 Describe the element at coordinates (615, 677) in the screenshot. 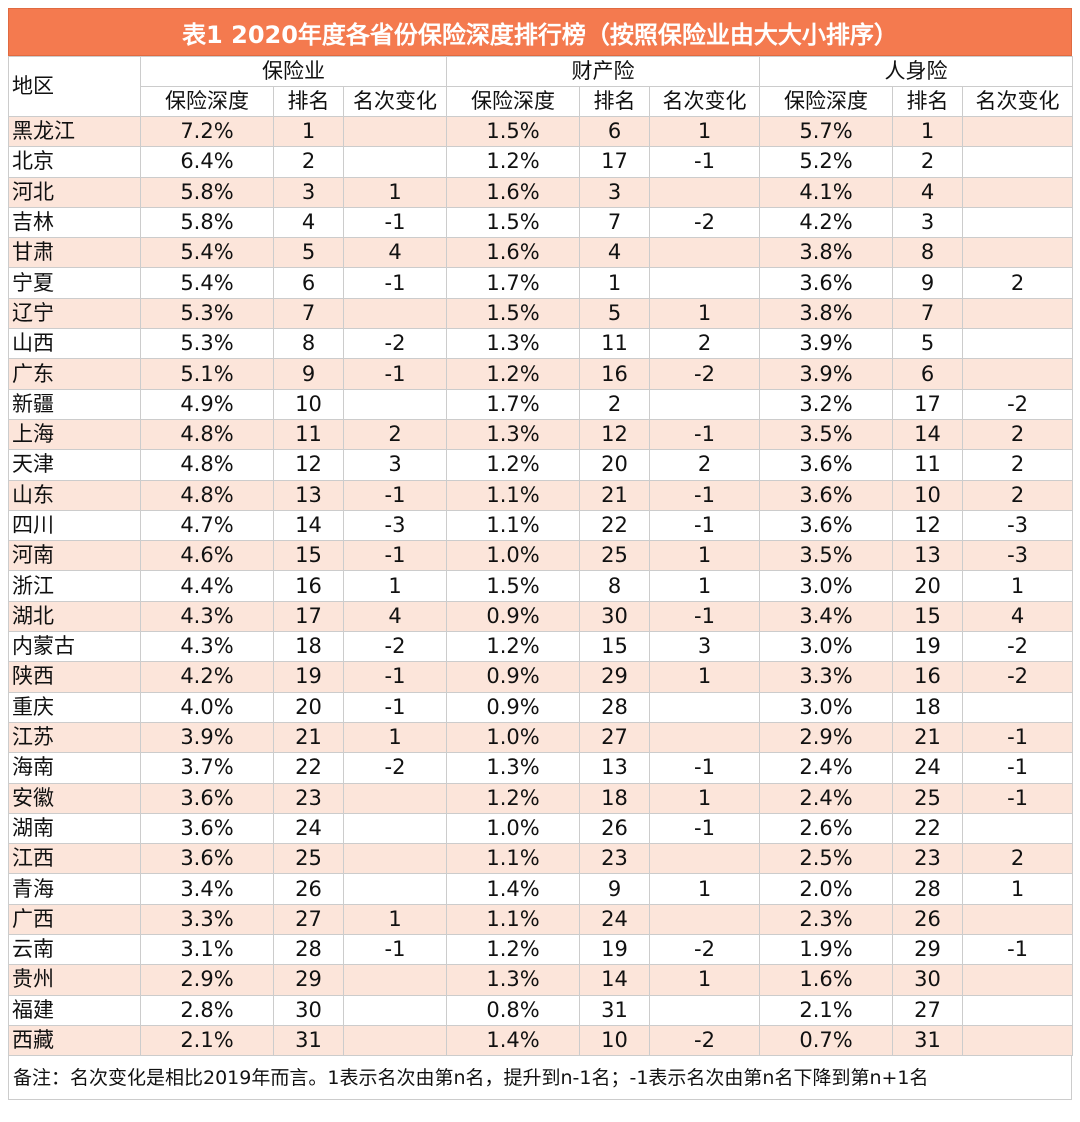

I see `value-cell: 29` at that location.